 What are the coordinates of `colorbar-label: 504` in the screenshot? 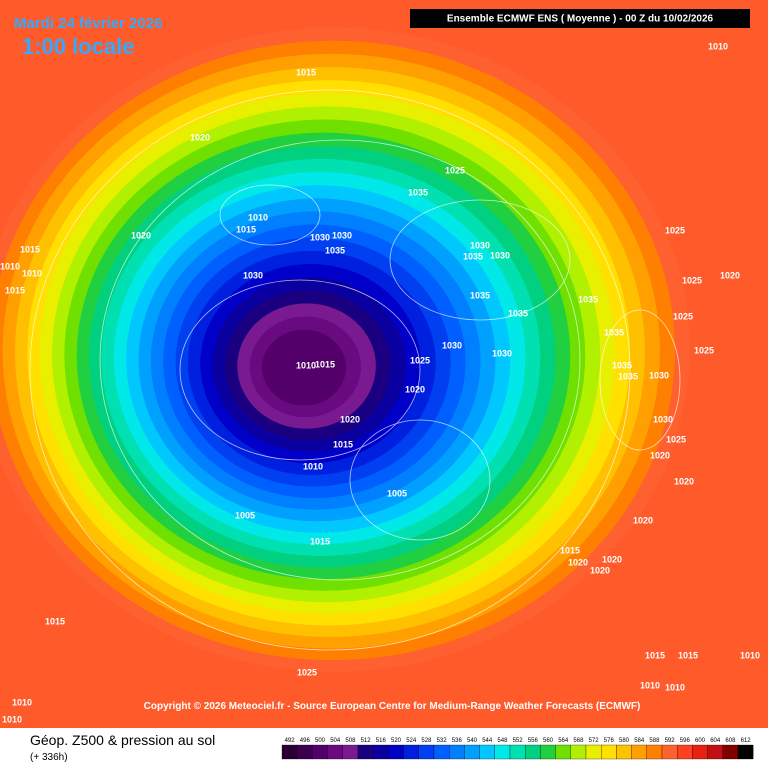 It's located at (335, 741).